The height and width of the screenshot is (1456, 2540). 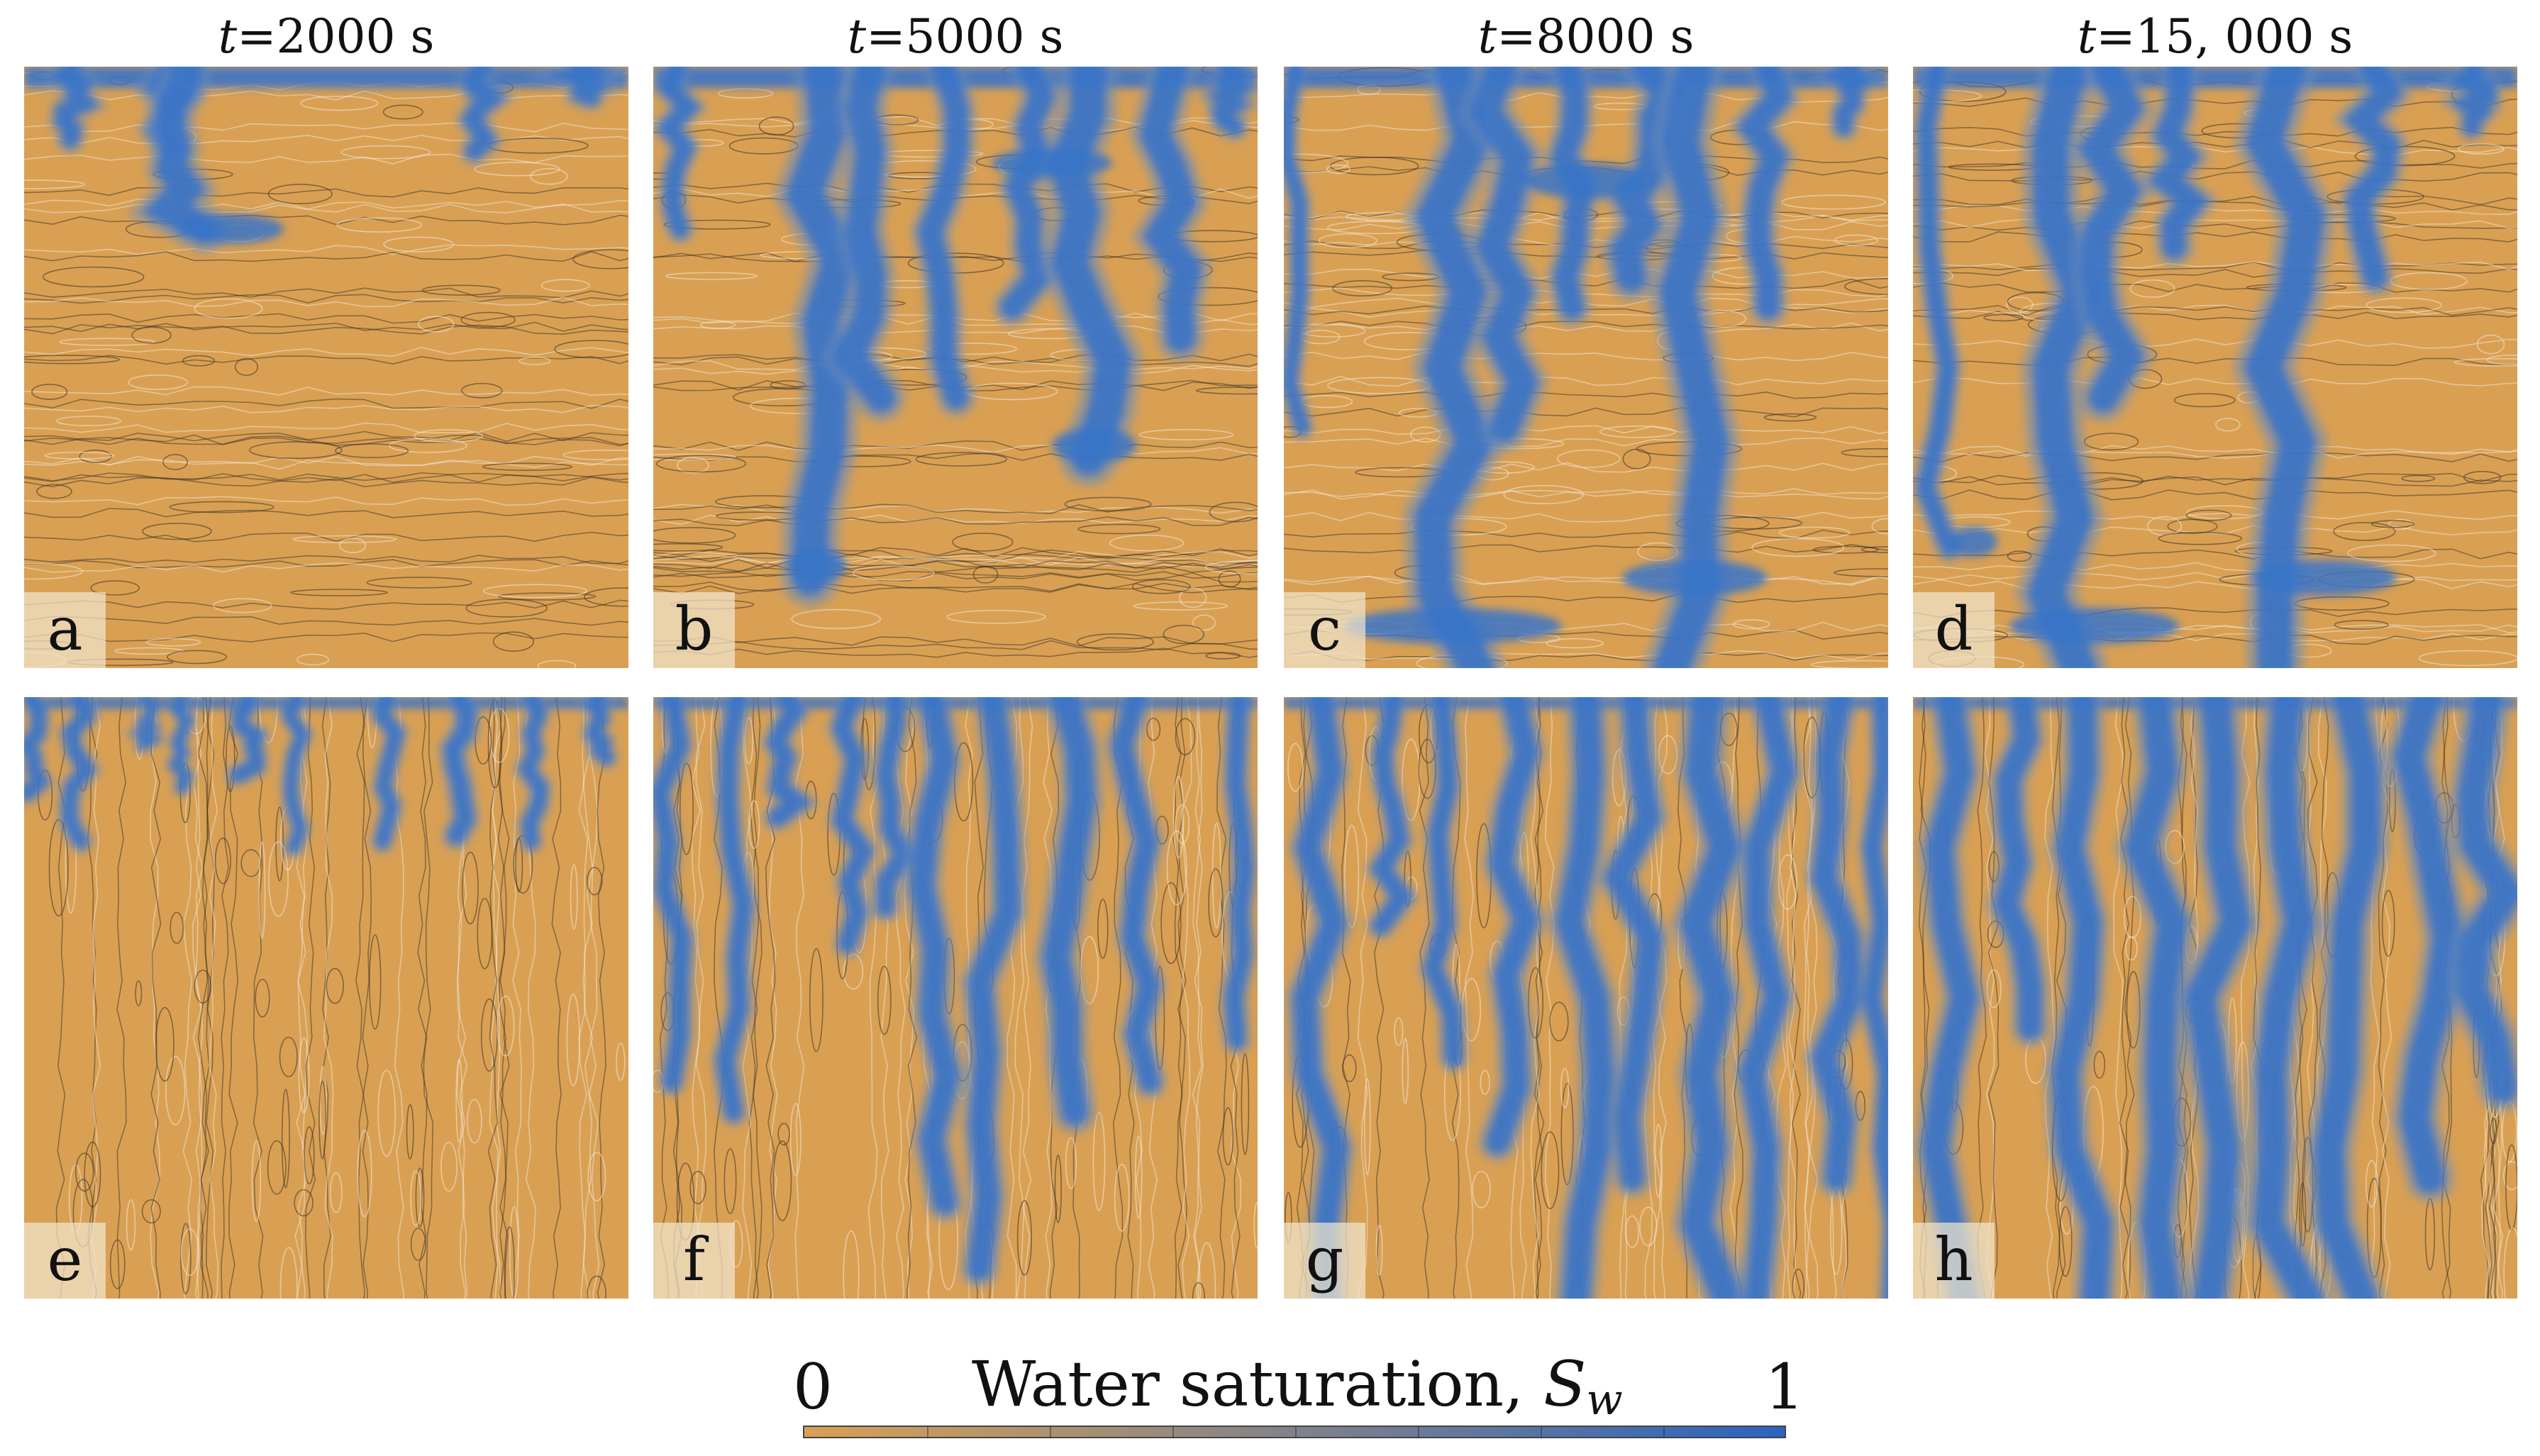 I want to click on panel-label-c: c, so click(x=1324, y=630).